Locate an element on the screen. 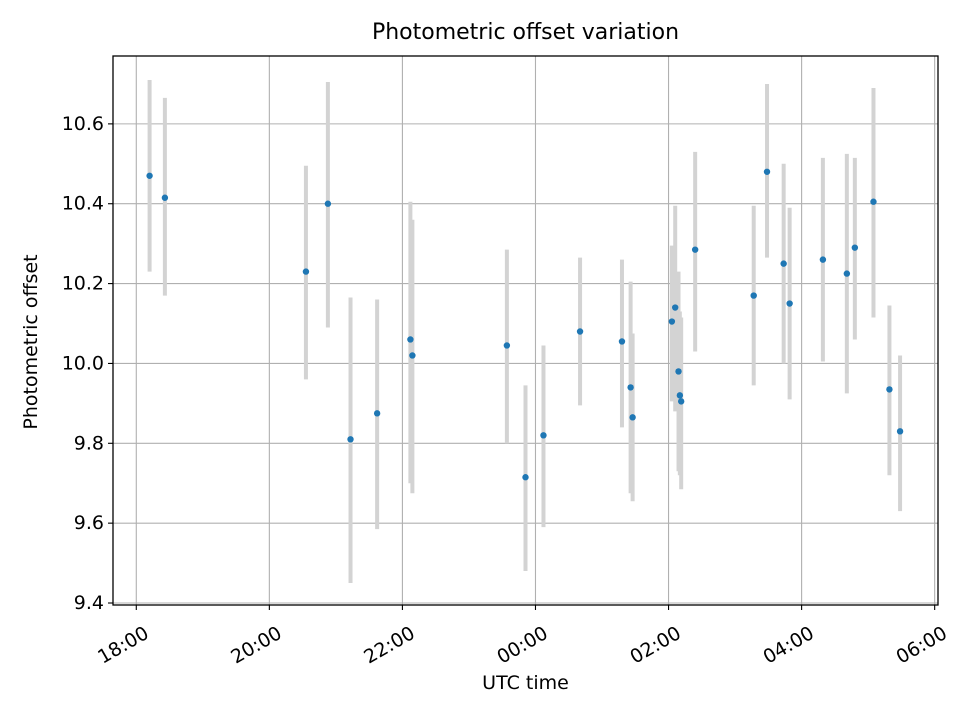  chart-title: Photometric offset variation is located at coordinates (525, 32).